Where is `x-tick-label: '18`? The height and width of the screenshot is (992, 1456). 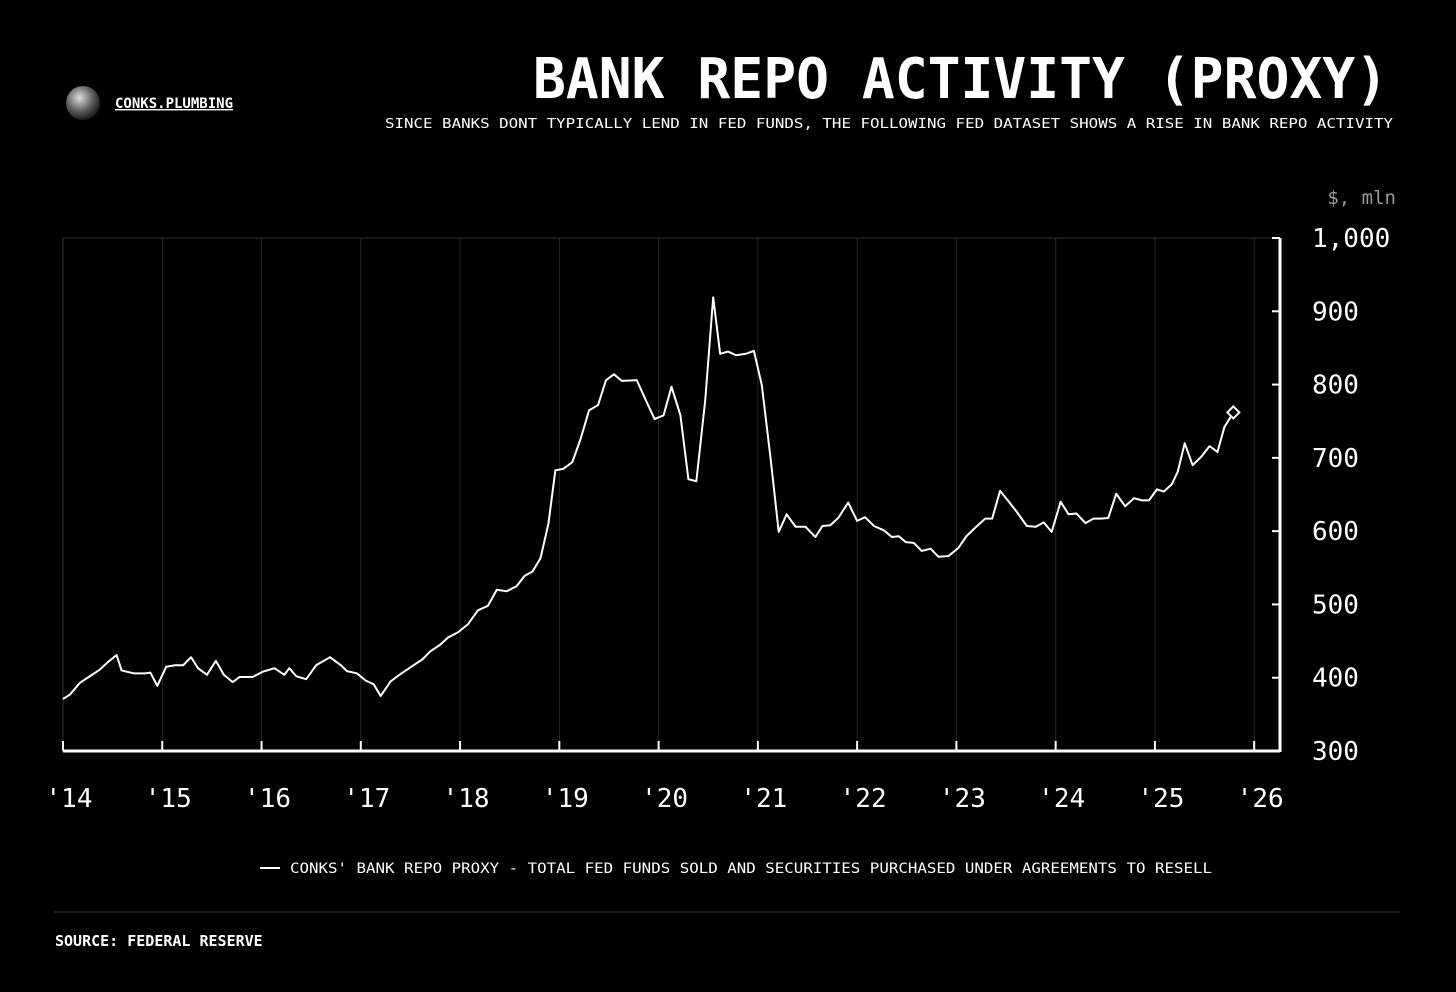
x-tick-label: '18 is located at coordinates (466, 799).